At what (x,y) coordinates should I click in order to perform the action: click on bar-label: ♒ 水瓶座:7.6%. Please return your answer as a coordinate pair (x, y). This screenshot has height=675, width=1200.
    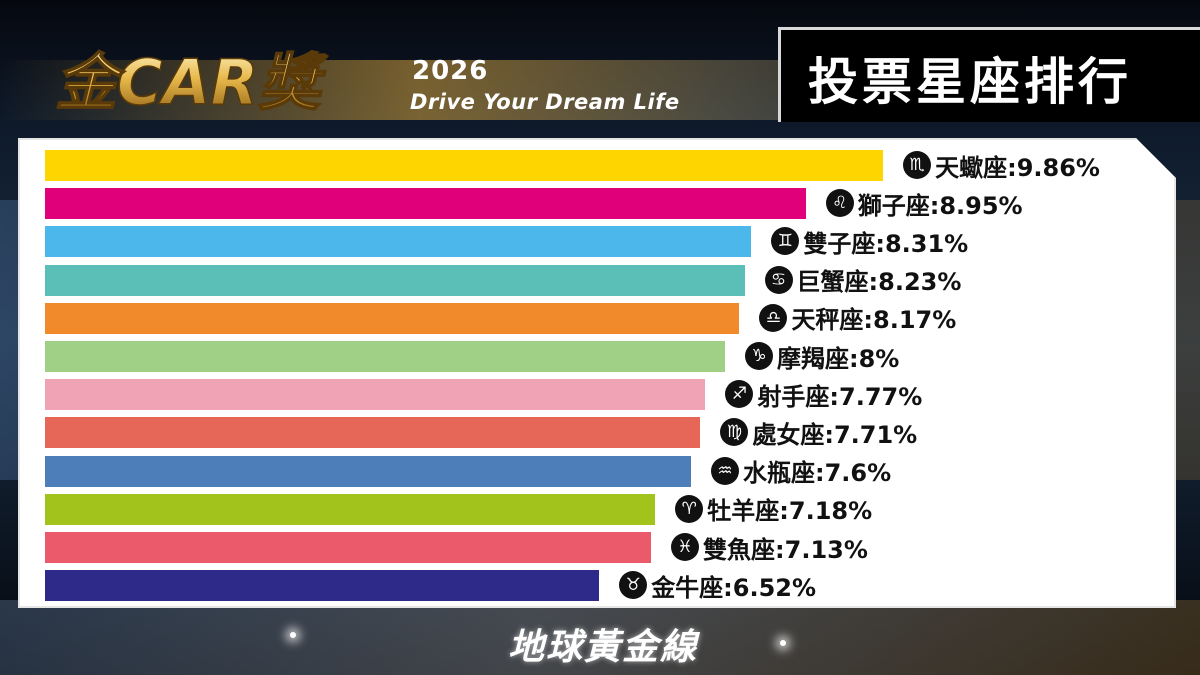
    Looking at the image, I should click on (801, 471).